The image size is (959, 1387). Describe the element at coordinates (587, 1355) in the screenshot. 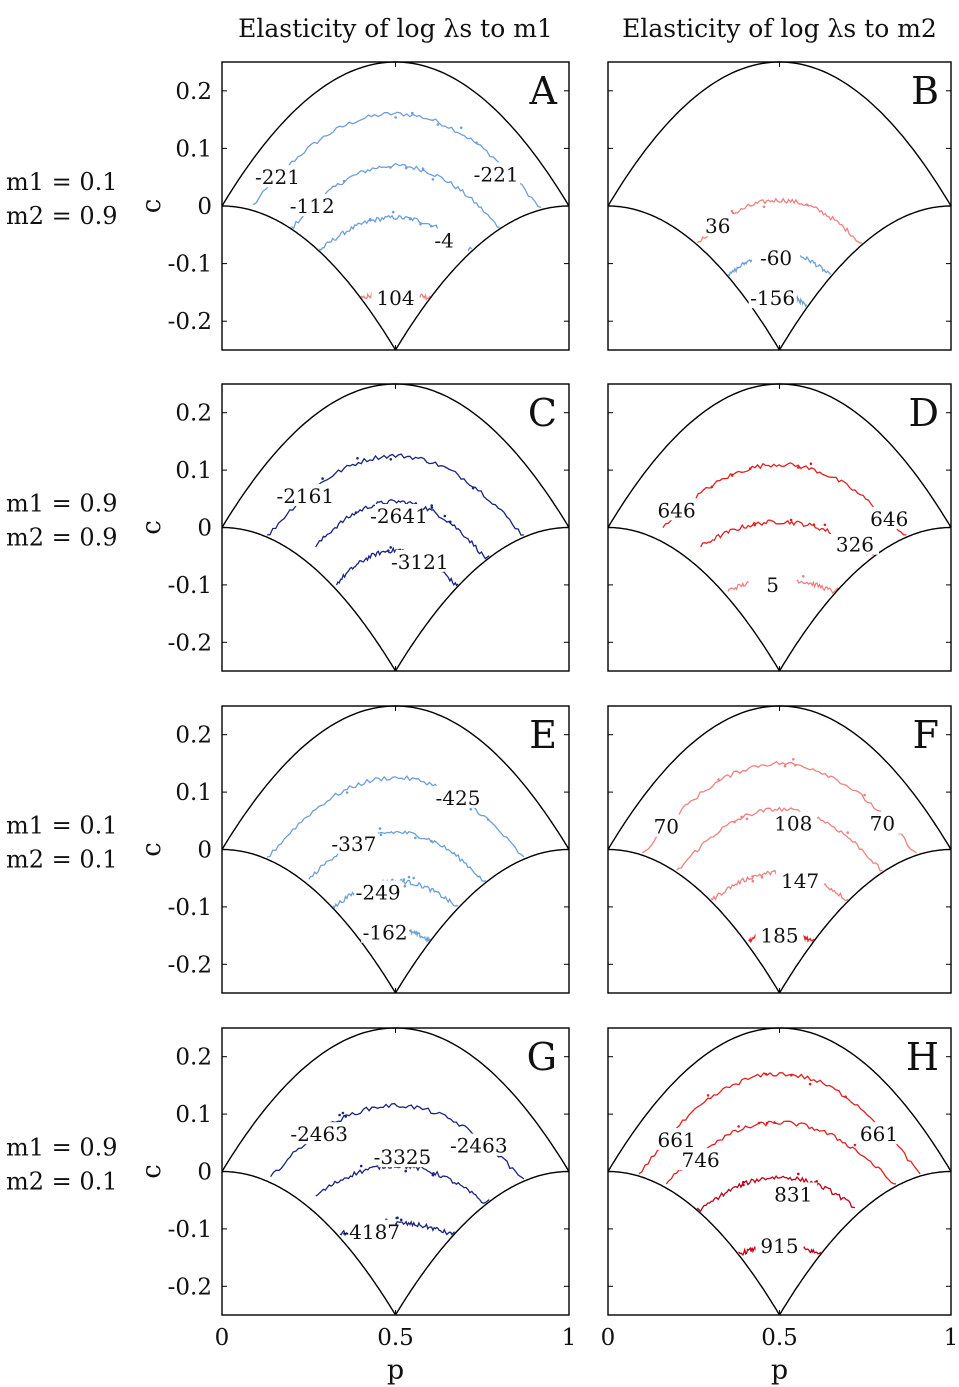

I see `x-axis-labels: 0 0.5 1 p 0 0.5 1 p` at that location.